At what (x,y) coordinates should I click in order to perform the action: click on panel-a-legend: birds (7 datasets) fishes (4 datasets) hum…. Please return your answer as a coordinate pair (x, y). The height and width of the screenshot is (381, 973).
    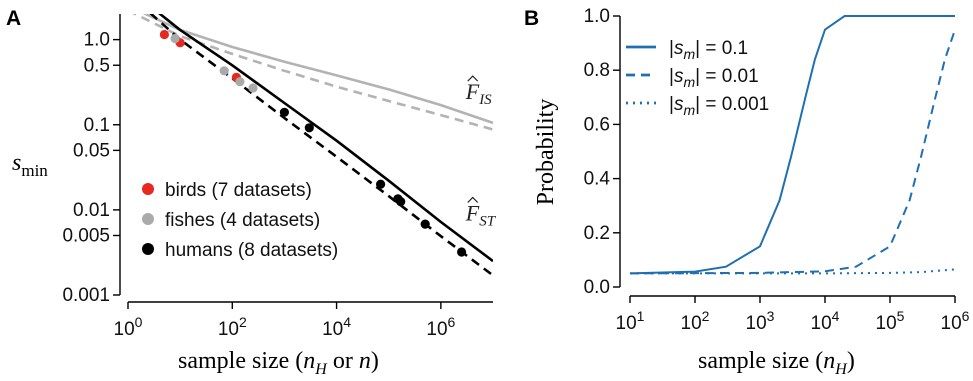
    Looking at the image, I should click on (240, 220).